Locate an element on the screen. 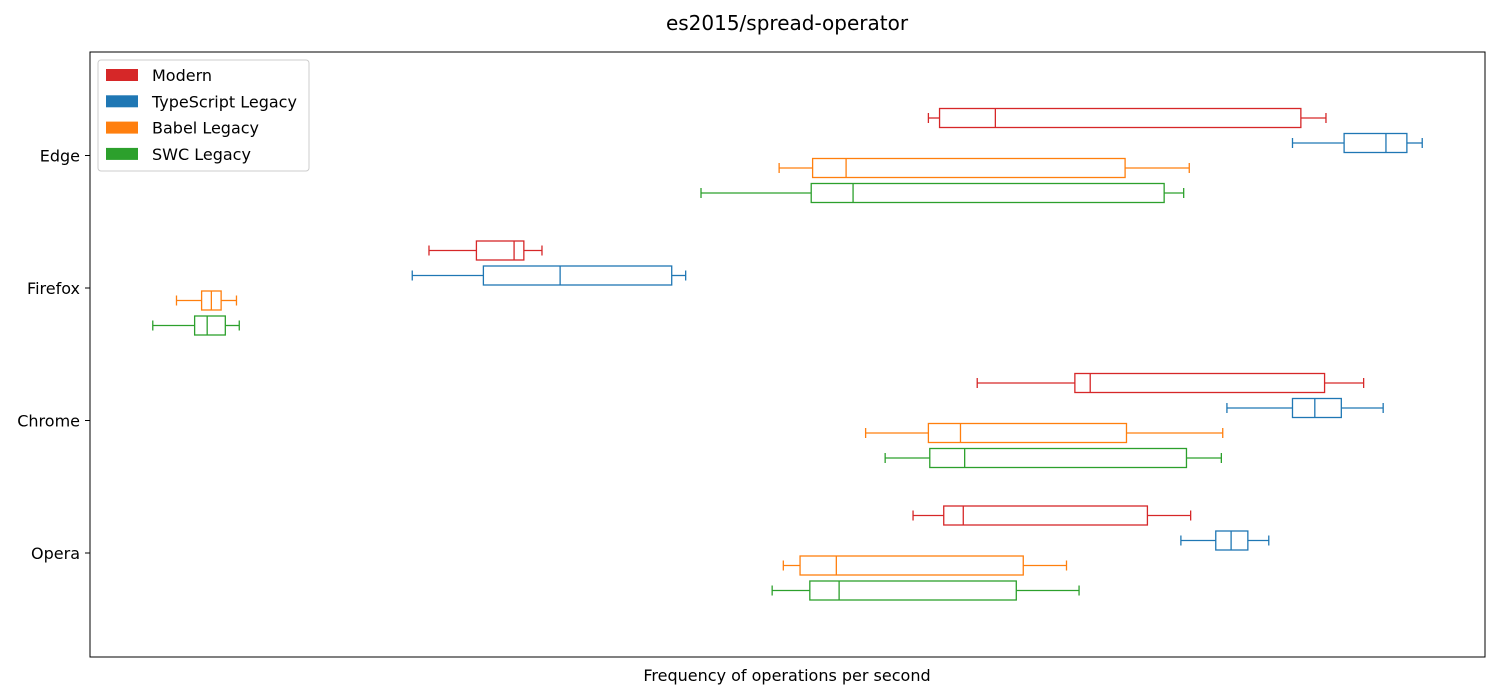  y-tick-label: Chrome is located at coordinates (48, 421).